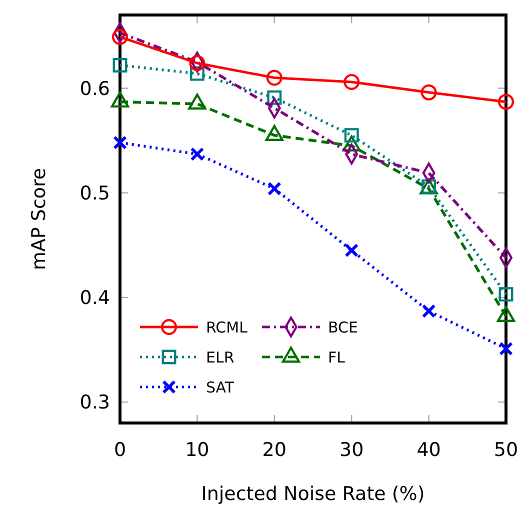  I want to click on y-tick-label: 0.3, so click(95, 403).